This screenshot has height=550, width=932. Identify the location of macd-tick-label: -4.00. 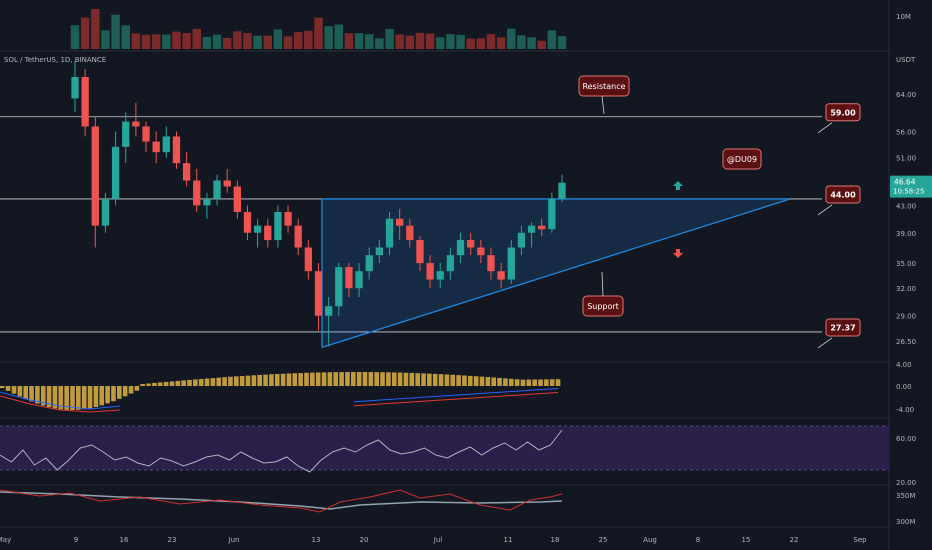
(905, 410).